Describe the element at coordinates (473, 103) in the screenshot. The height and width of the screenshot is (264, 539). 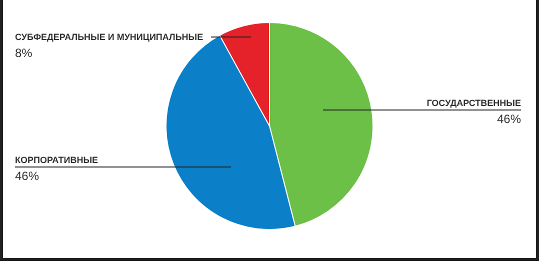
I see `slice-label: ГОСУДАРСТВЕННЫЕ` at that location.